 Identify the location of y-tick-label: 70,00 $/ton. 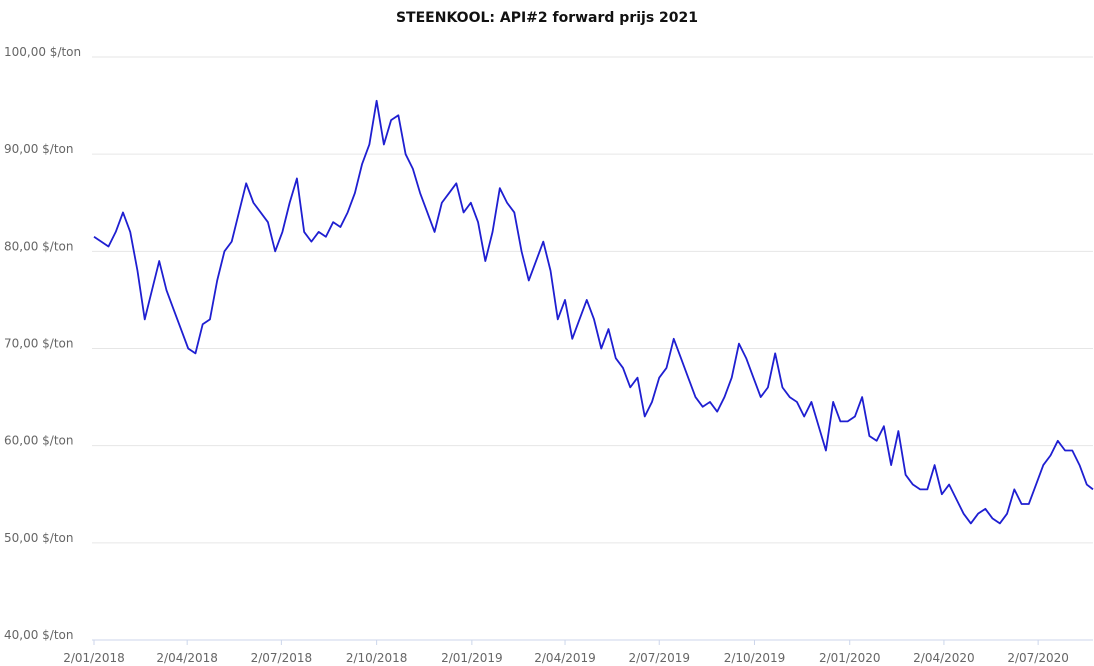
(39, 344).